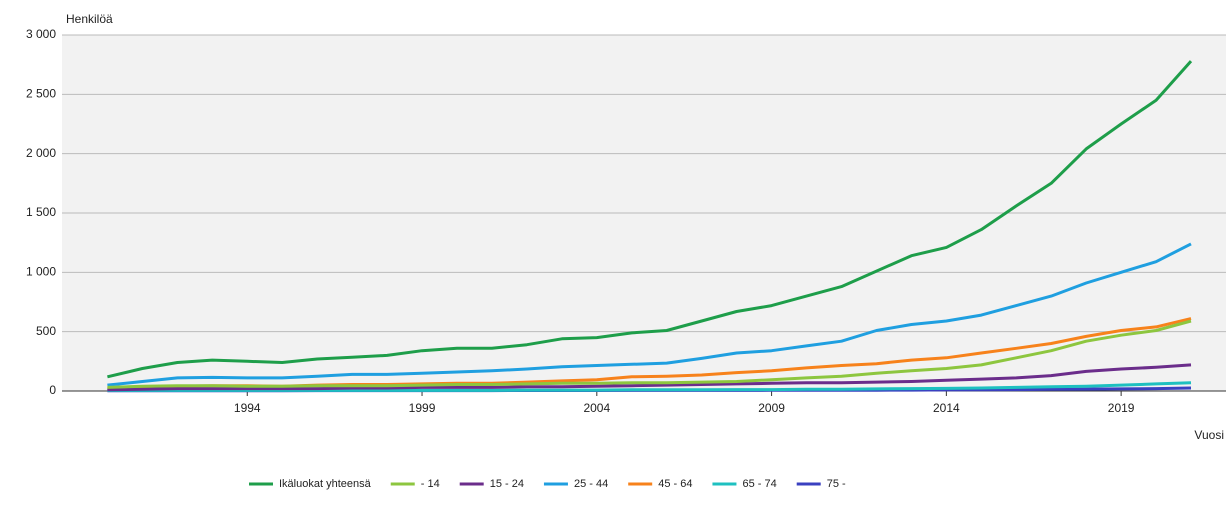  What do you see at coordinates (41, 212) in the screenshot?
I see `y-tick-label: 1 500` at bounding box center [41, 212].